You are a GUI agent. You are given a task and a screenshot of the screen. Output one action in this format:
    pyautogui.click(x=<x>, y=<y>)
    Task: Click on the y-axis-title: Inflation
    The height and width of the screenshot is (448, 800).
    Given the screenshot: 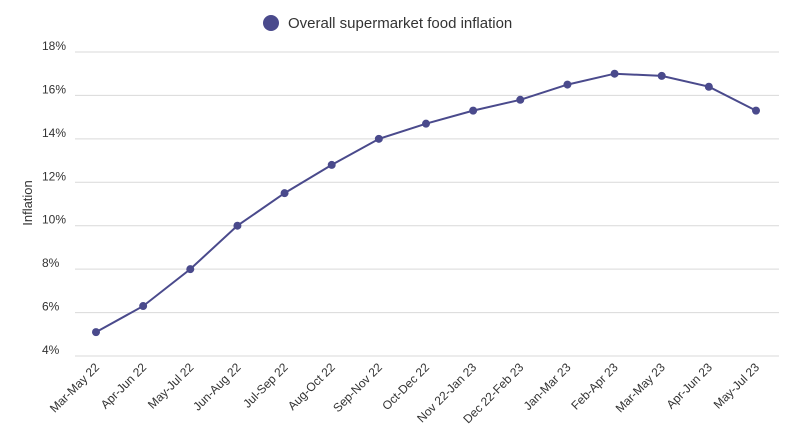 What is the action you would take?
    pyautogui.click(x=27, y=203)
    